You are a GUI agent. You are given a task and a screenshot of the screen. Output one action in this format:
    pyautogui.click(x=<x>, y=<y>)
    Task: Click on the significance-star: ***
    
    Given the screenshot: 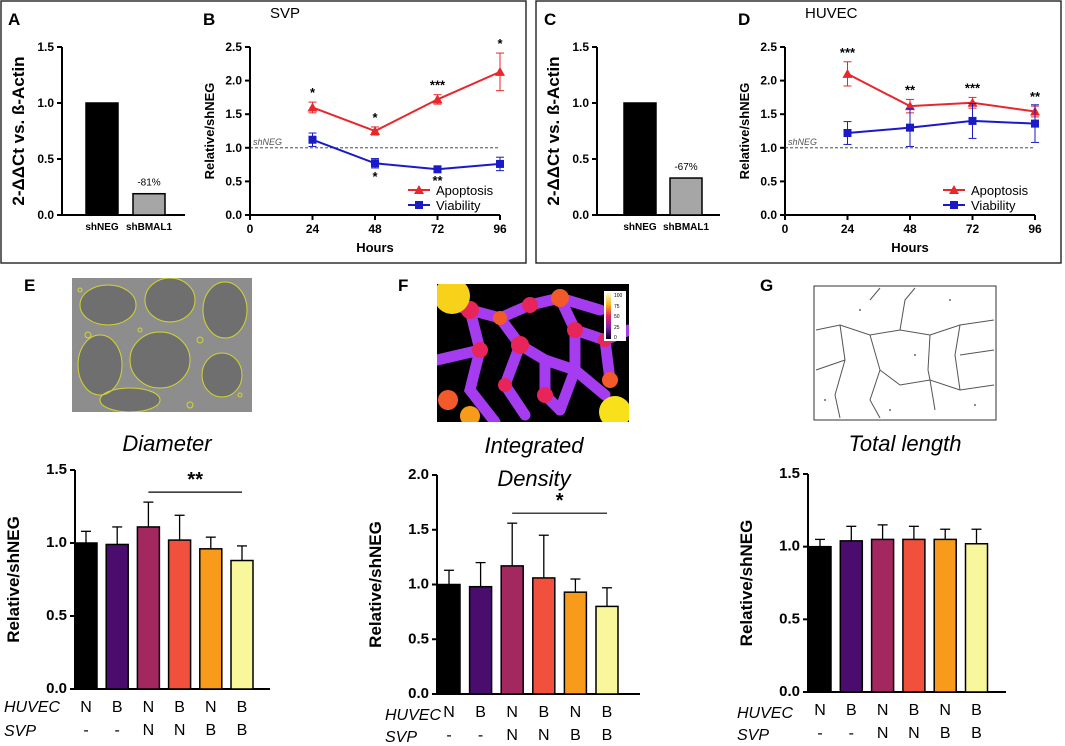 What is the action you would take?
    pyautogui.click(x=438, y=85)
    